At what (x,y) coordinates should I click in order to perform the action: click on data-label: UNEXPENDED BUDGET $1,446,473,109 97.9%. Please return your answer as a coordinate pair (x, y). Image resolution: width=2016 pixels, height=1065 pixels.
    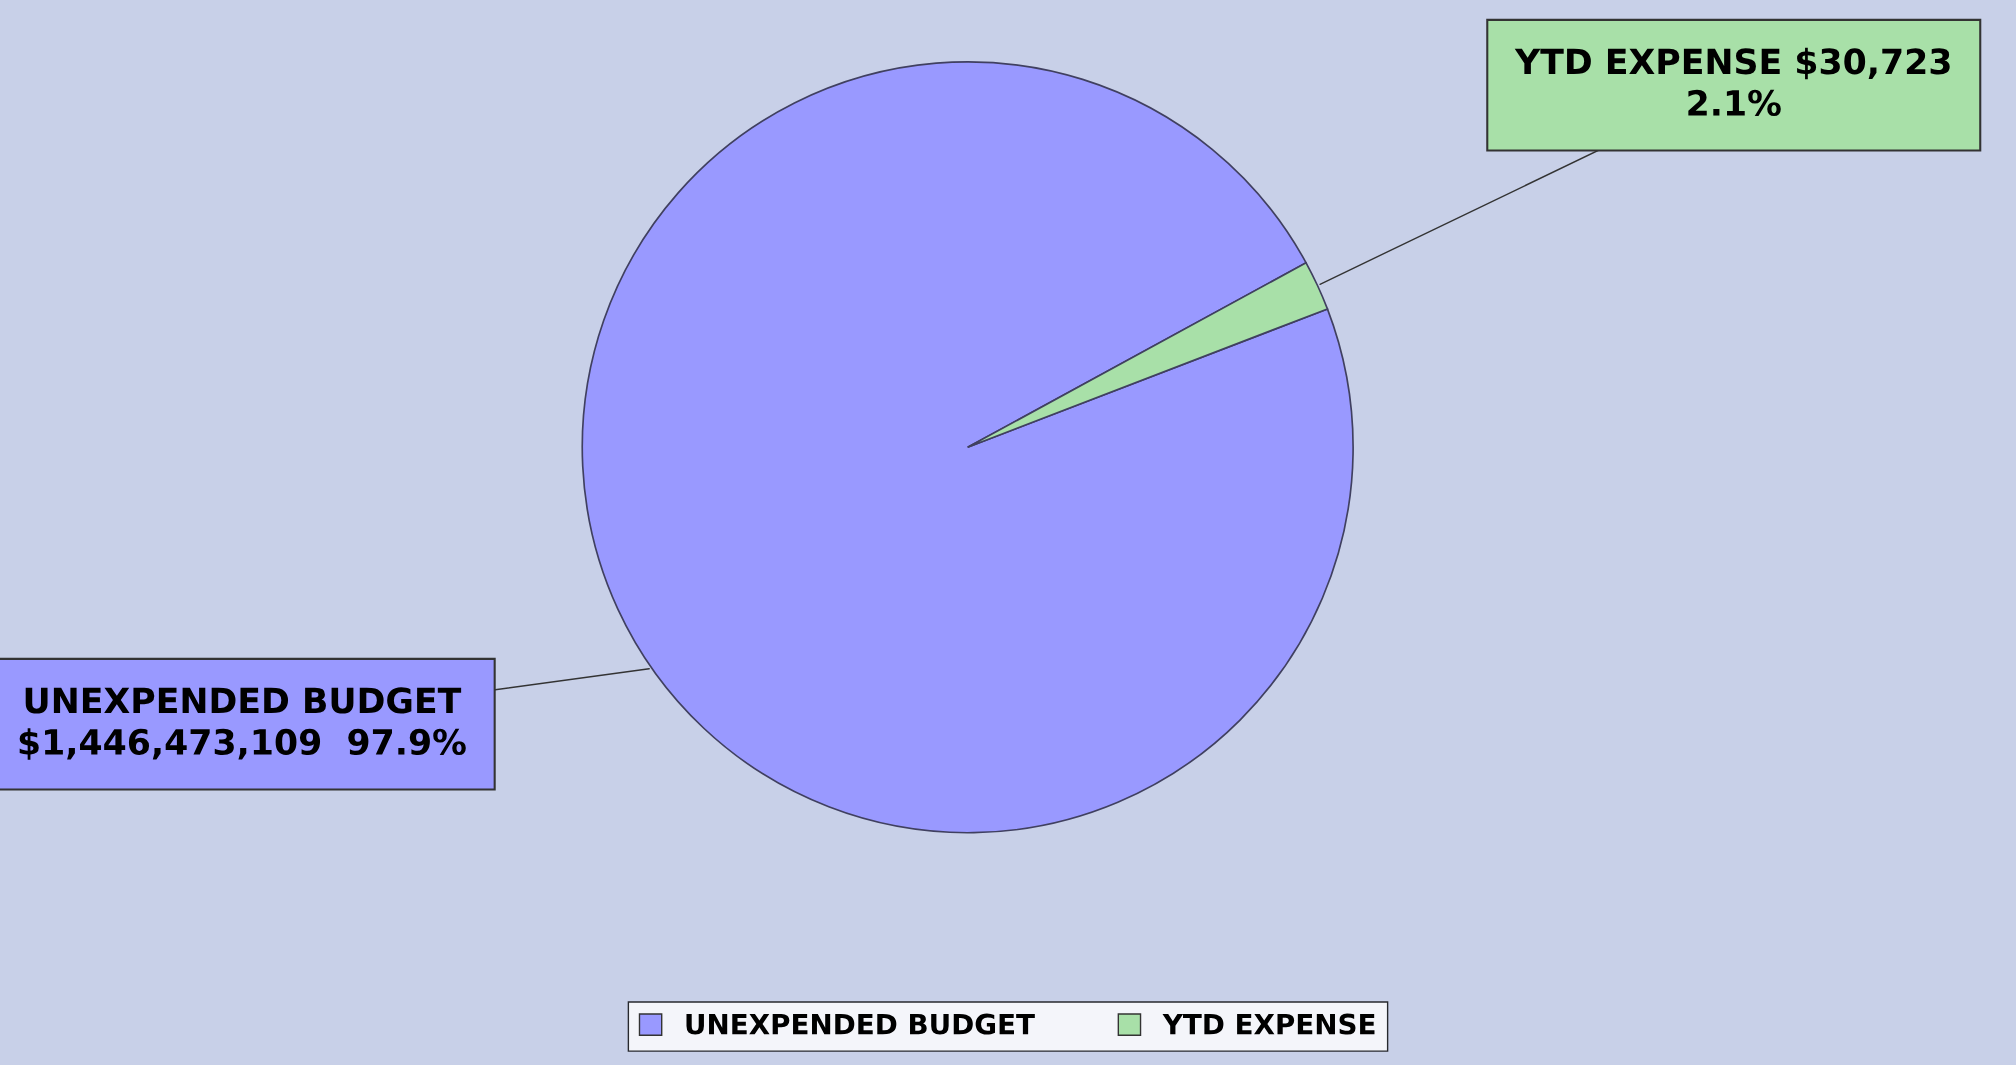
    Looking at the image, I should click on (242, 723).